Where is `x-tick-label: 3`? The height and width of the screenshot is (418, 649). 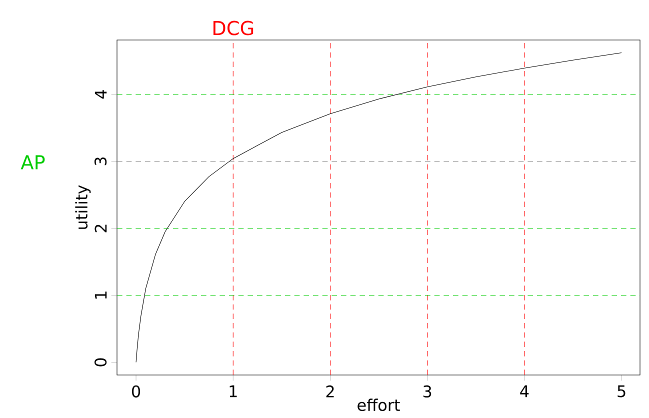 x-tick-label: 3 is located at coordinates (427, 391).